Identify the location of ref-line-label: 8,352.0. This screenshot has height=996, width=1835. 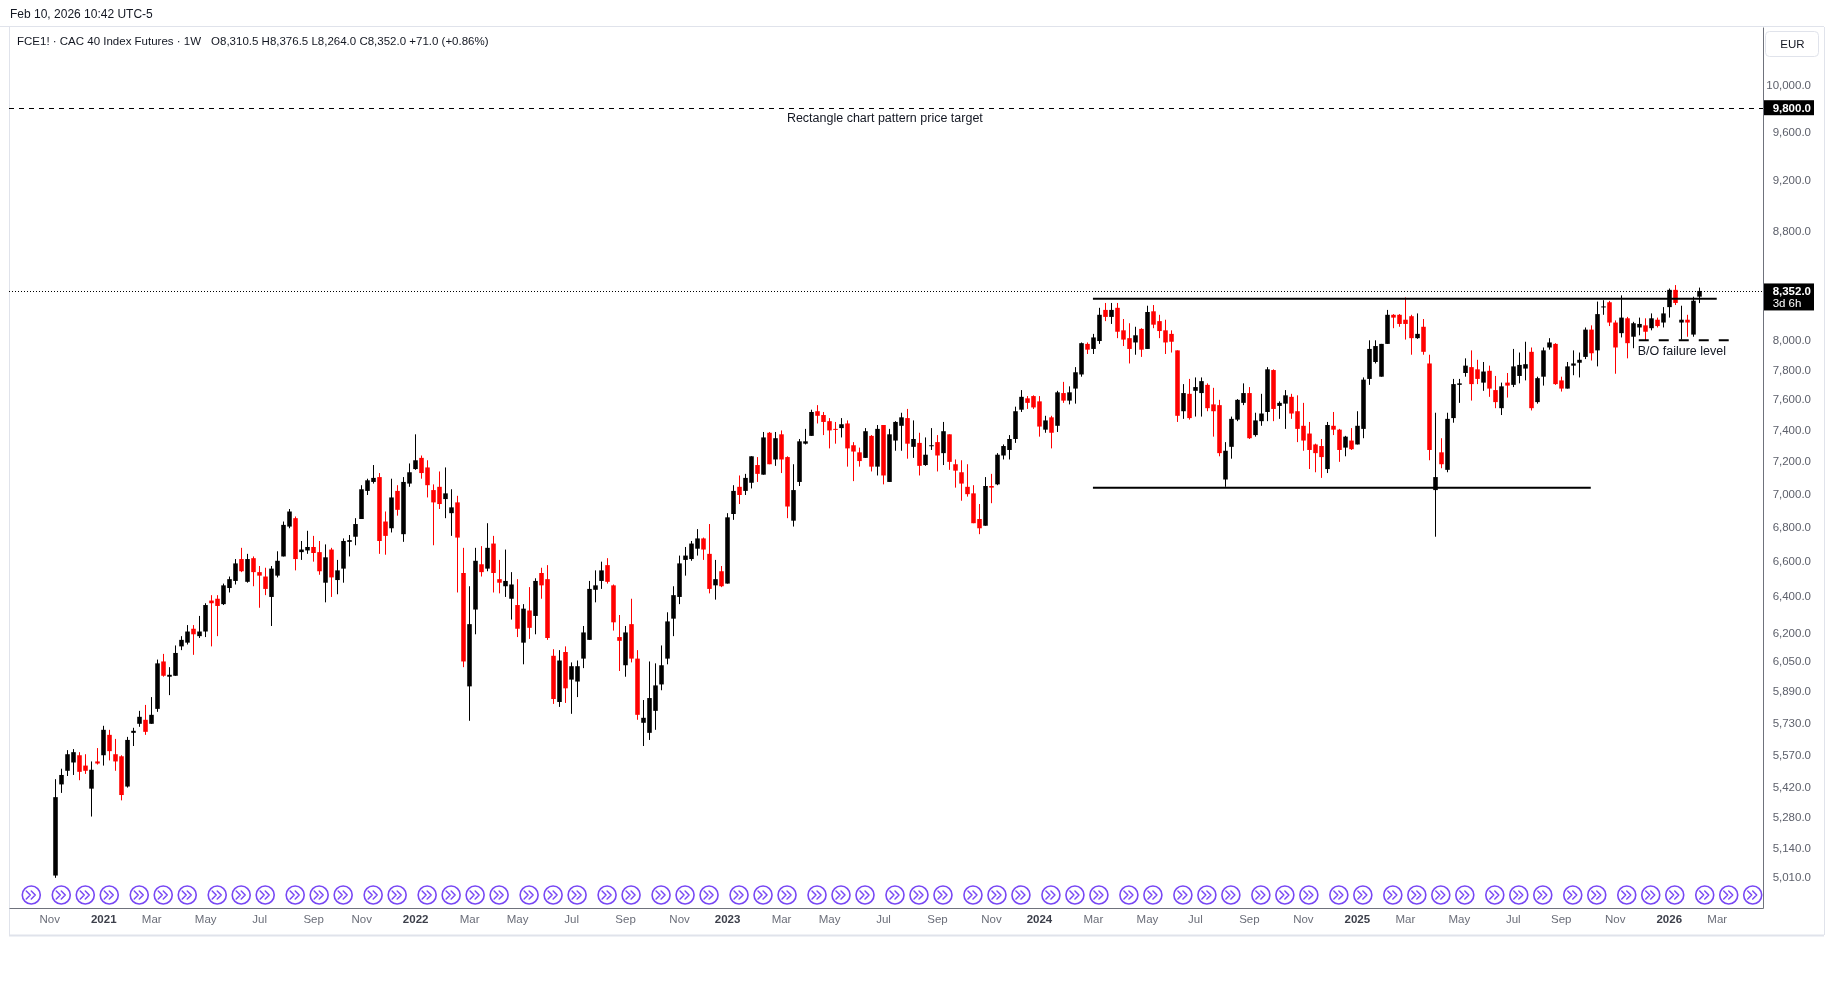
(1791, 290).